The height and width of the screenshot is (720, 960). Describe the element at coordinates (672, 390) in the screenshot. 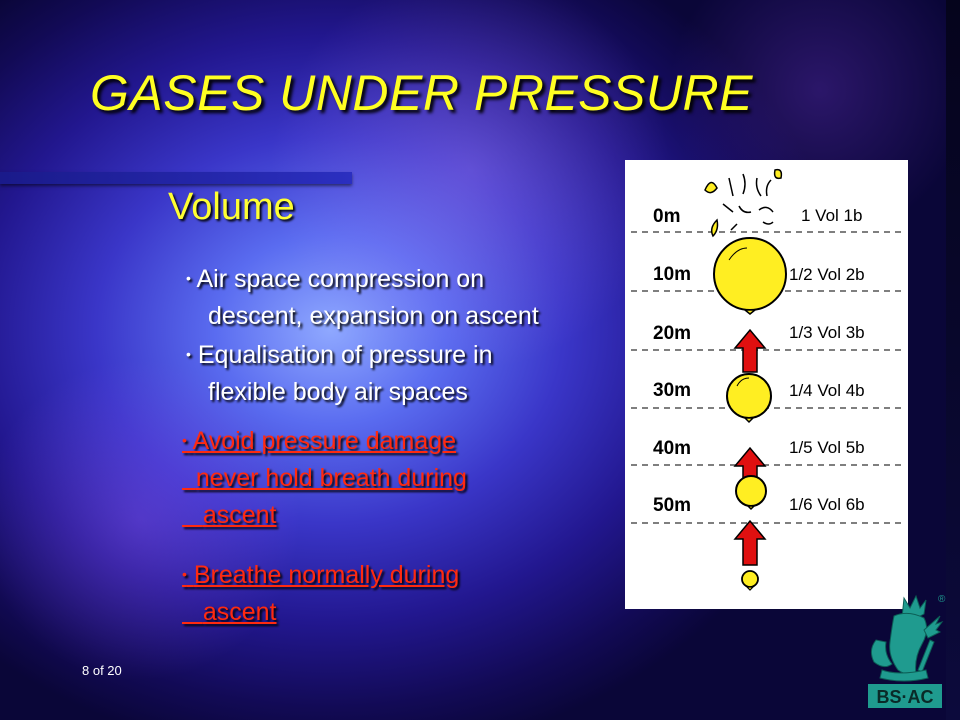

I see `depth-label: 30m` at that location.